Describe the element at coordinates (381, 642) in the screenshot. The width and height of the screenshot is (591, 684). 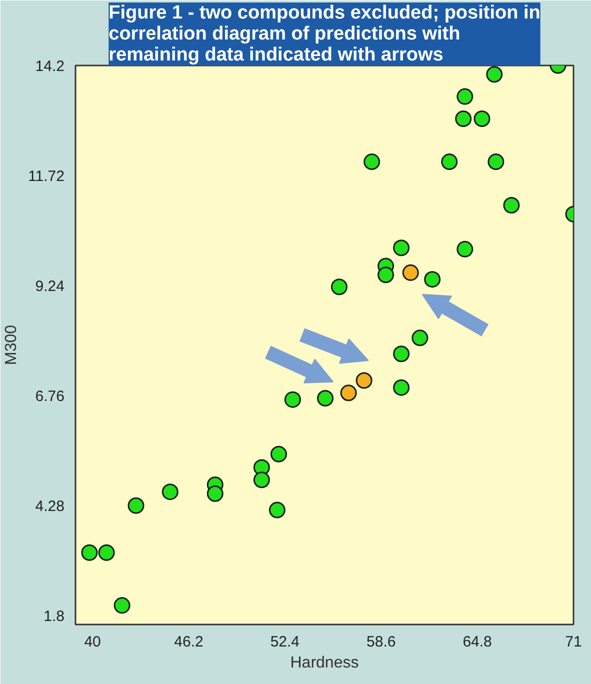
I see `x-tick-label: 58.6` at that location.